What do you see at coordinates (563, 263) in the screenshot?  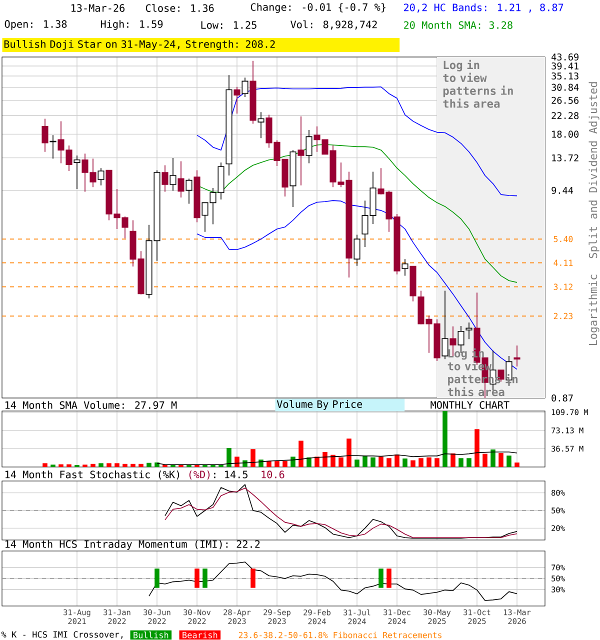 I see `ref-line-label: 4.11` at bounding box center [563, 263].